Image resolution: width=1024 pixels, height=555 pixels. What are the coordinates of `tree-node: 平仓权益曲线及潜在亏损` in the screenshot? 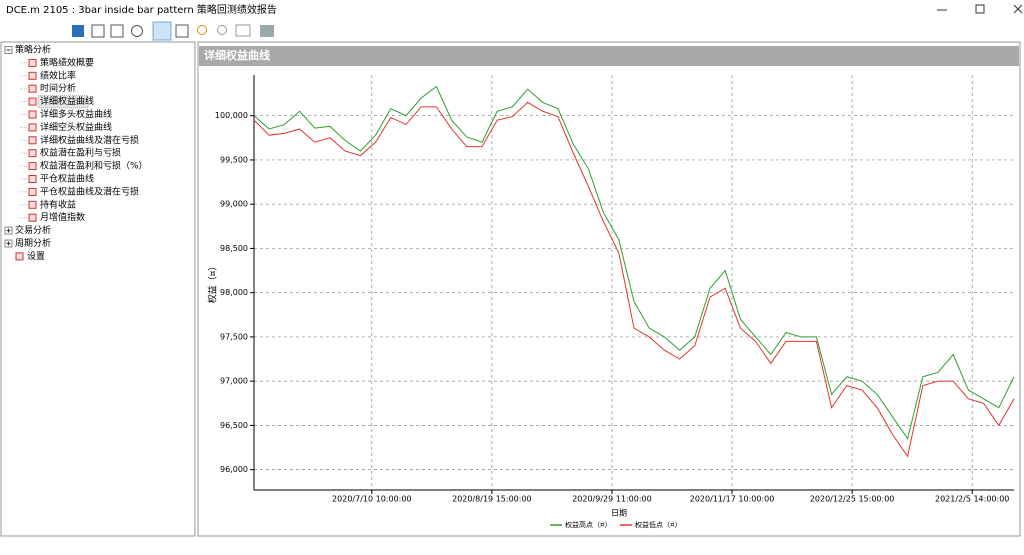 It's located at (89, 191).